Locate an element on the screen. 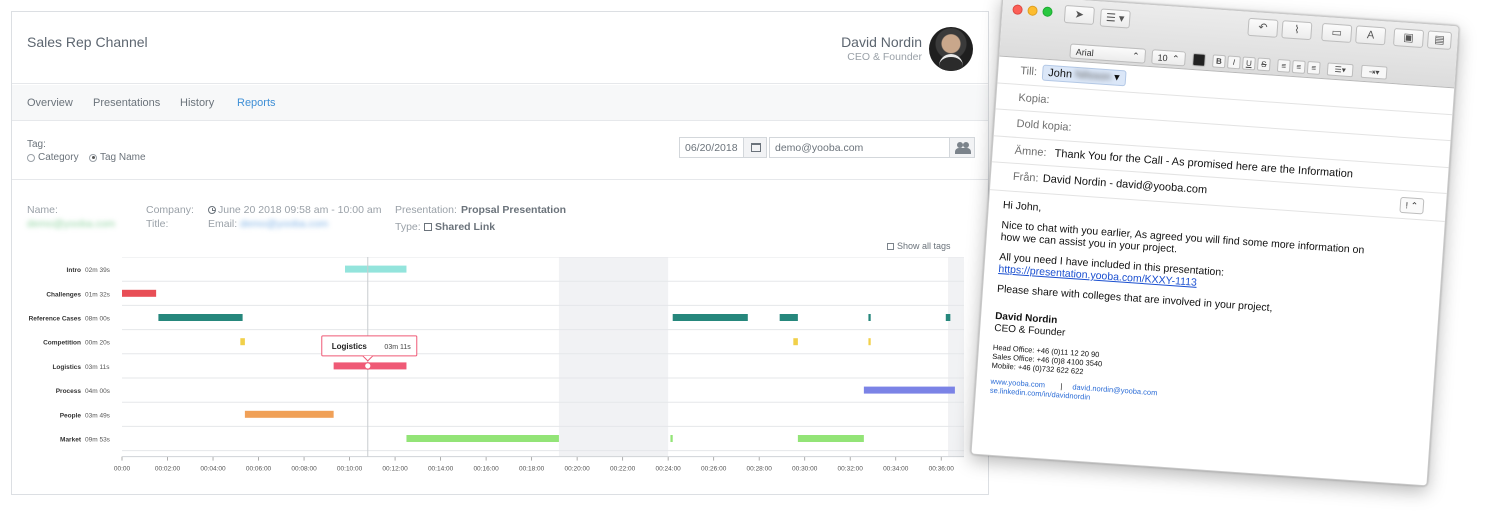  fonts-button: A is located at coordinates (1371, 35).